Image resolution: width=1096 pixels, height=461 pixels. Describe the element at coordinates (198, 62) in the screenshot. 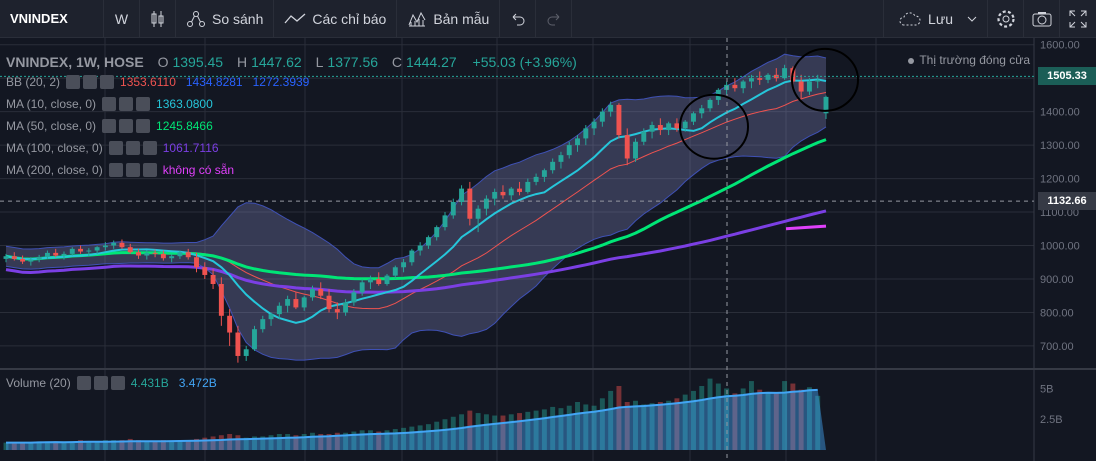

I see `open-value: 1395.45` at that location.